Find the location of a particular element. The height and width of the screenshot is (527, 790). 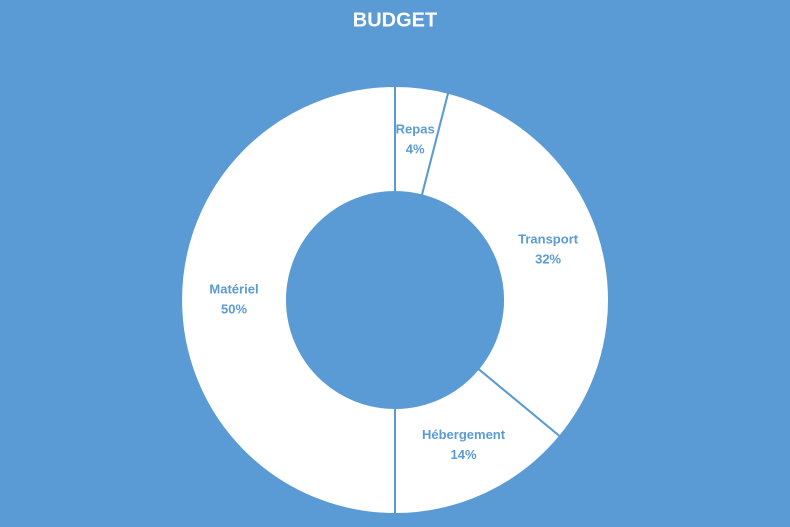

value-label: 4% is located at coordinates (415, 149).